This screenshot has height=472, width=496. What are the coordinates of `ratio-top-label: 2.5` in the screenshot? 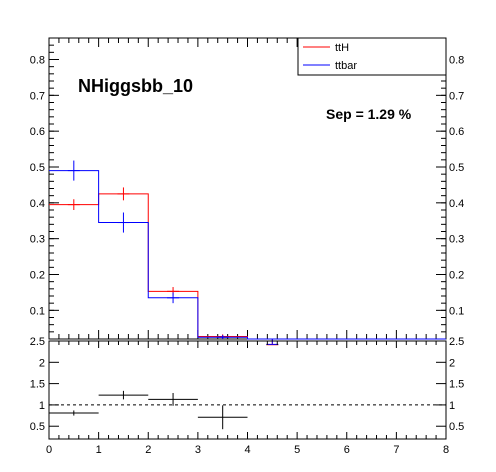 It's located at (37, 342).